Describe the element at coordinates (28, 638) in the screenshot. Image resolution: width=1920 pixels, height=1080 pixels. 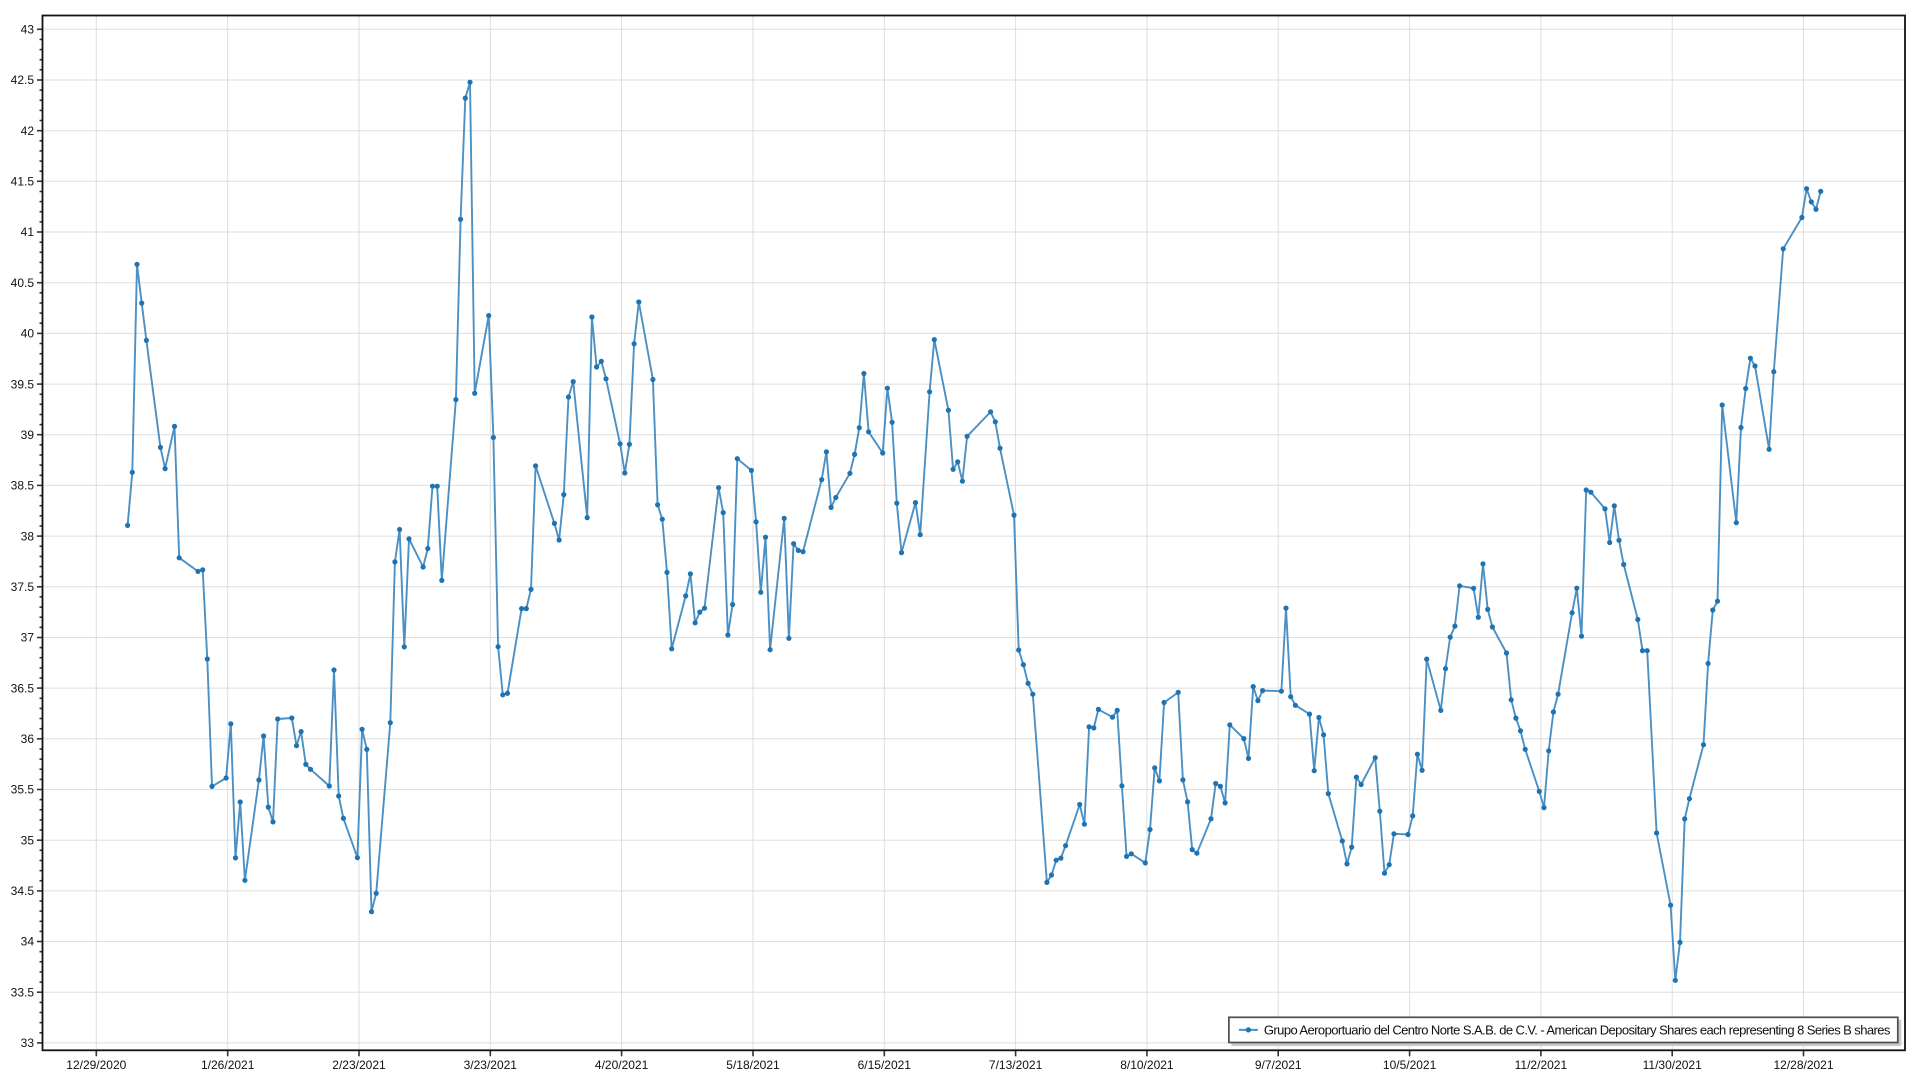
I see `svg-text: 37` at that location.